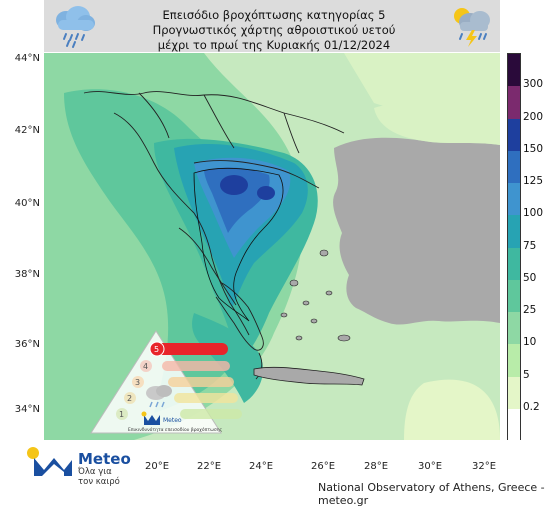 The image size is (554, 507). I want to click on thunderstorm-cloud-icon, so click(472, 27).